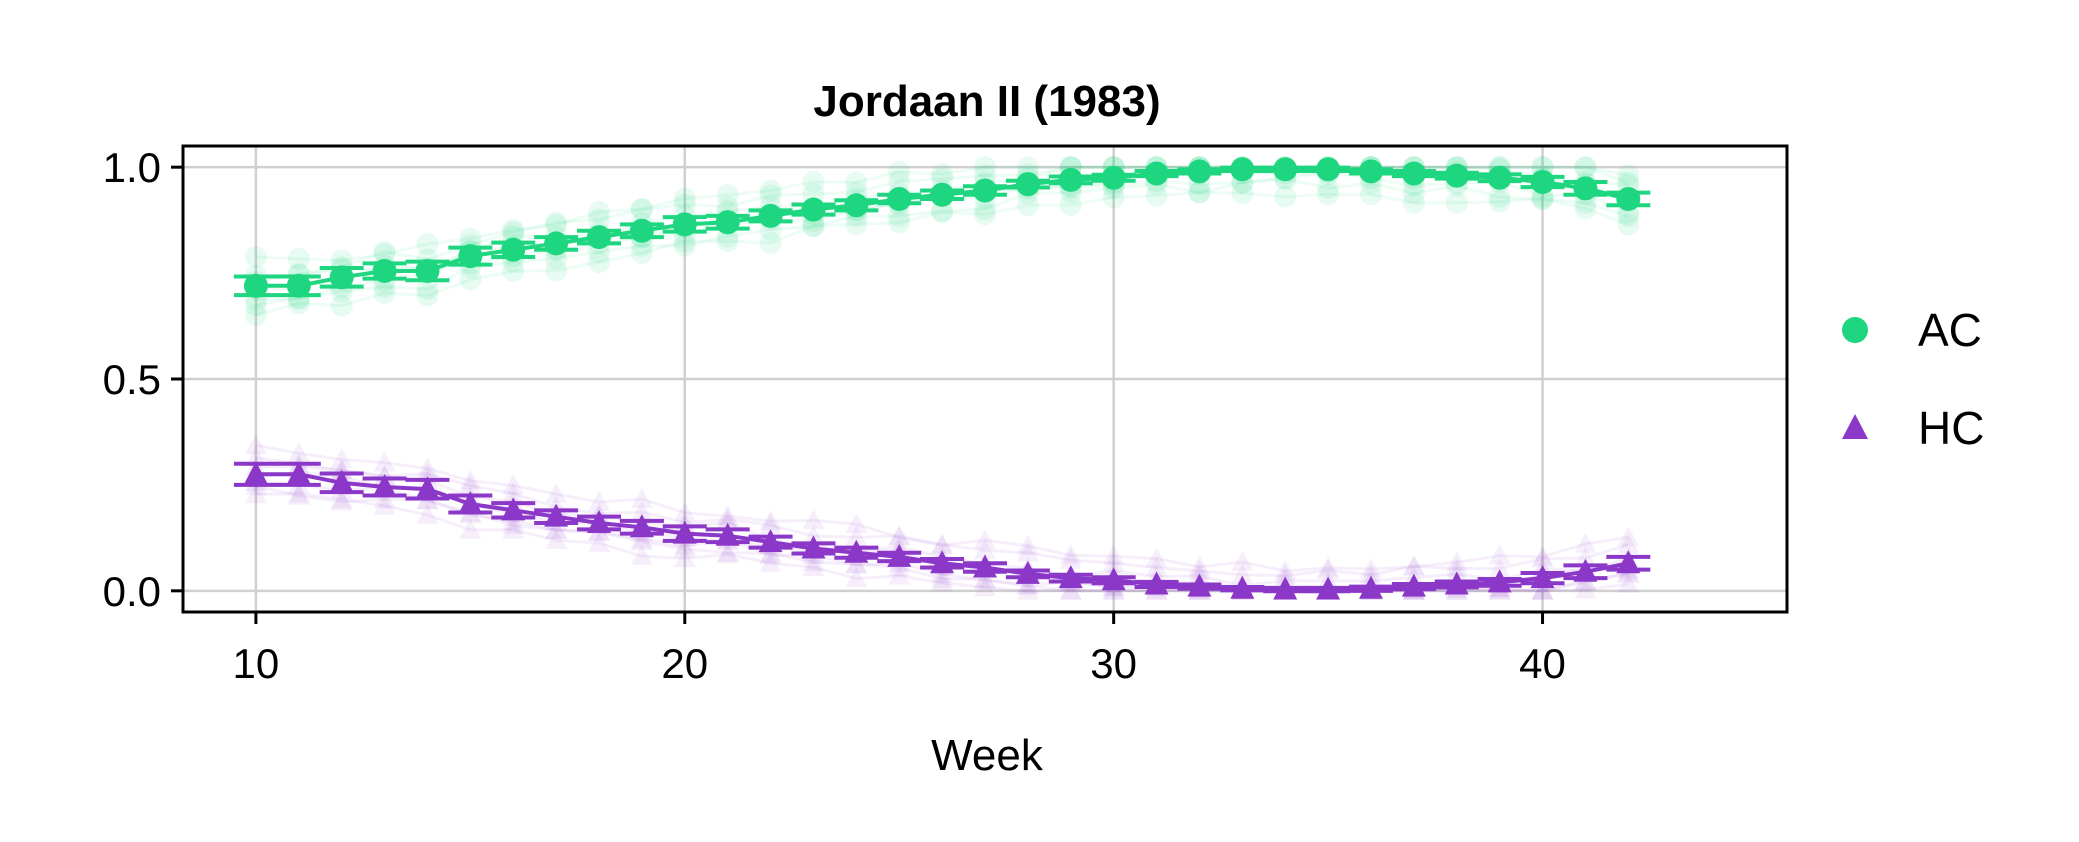 Image resolution: width=2079 pixels, height=842 pixels. What do you see at coordinates (132, 591) in the screenshot?
I see `y-tick-label: 0.0` at bounding box center [132, 591].